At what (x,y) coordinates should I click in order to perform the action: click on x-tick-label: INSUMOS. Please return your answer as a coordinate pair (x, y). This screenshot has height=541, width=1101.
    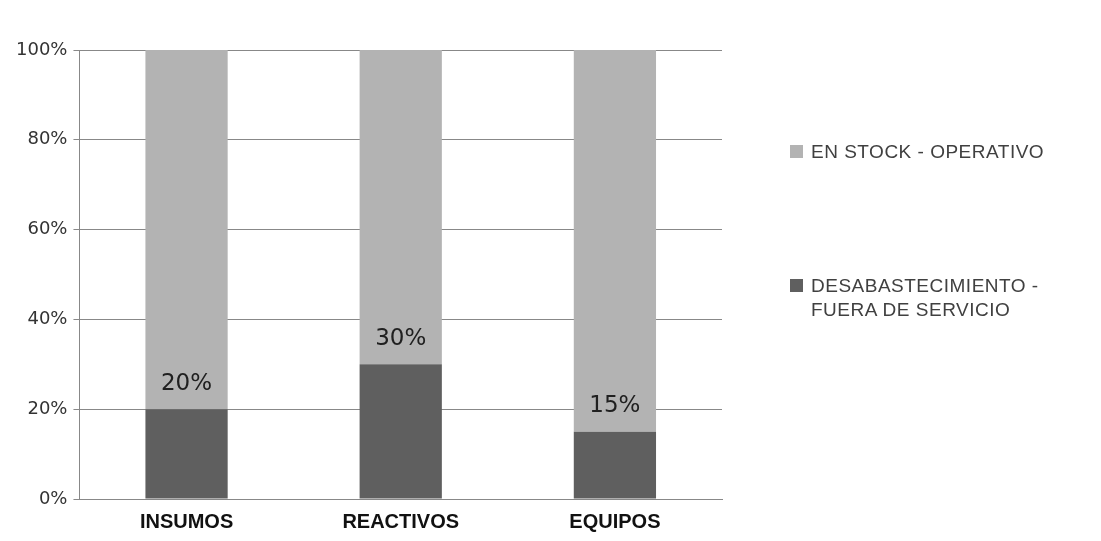
    Looking at the image, I should click on (186, 520).